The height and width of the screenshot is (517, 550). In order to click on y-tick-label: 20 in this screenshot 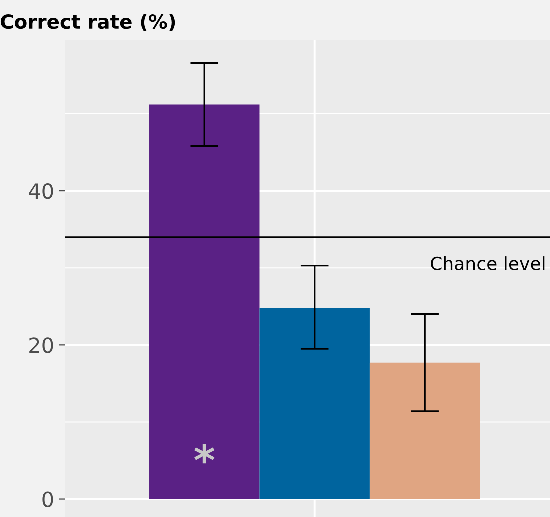, I will do `click(42, 346)`.